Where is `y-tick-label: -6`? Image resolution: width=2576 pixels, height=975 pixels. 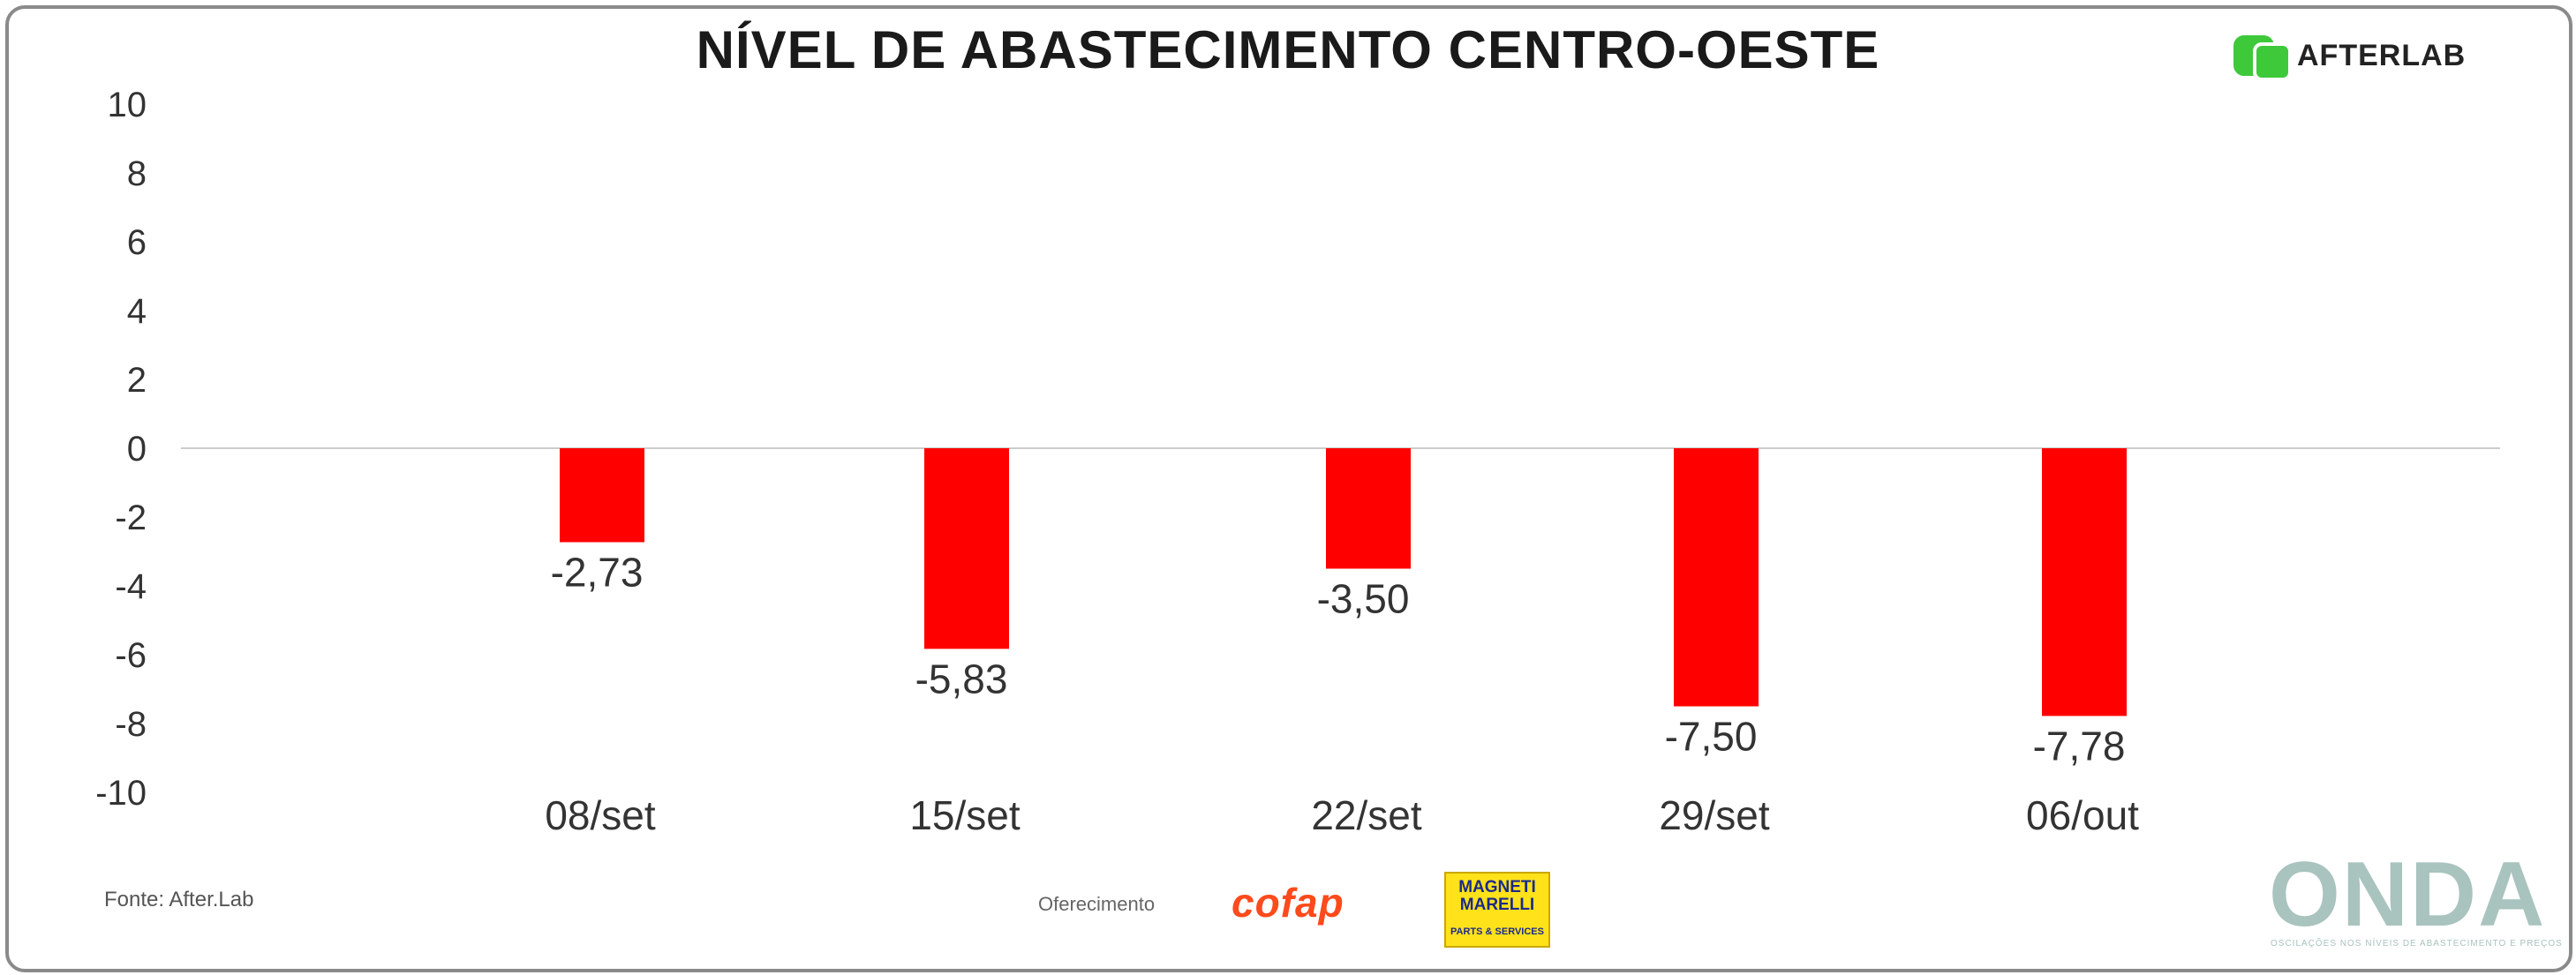
y-tick-label: -6 is located at coordinates (131, 655).